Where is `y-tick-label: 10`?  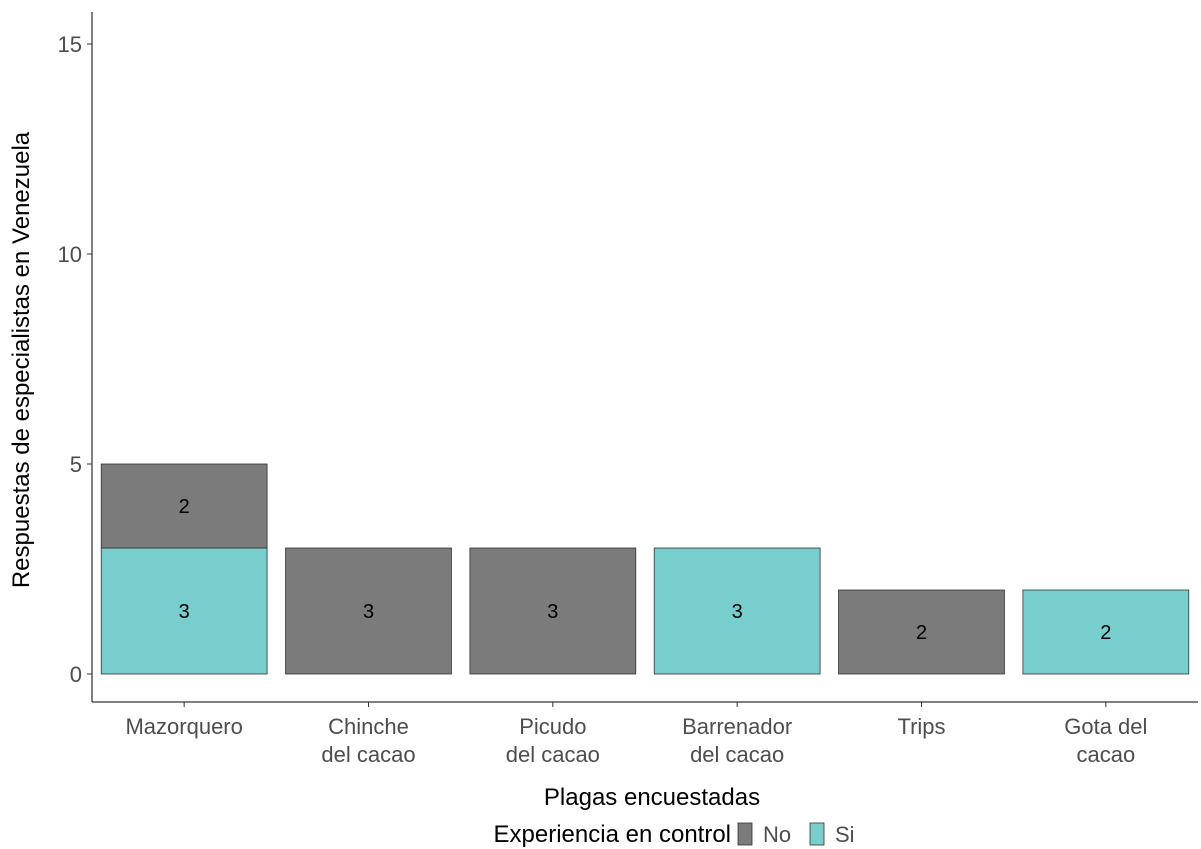
y-tick-label: 10 is located at coordinates (70, 254).